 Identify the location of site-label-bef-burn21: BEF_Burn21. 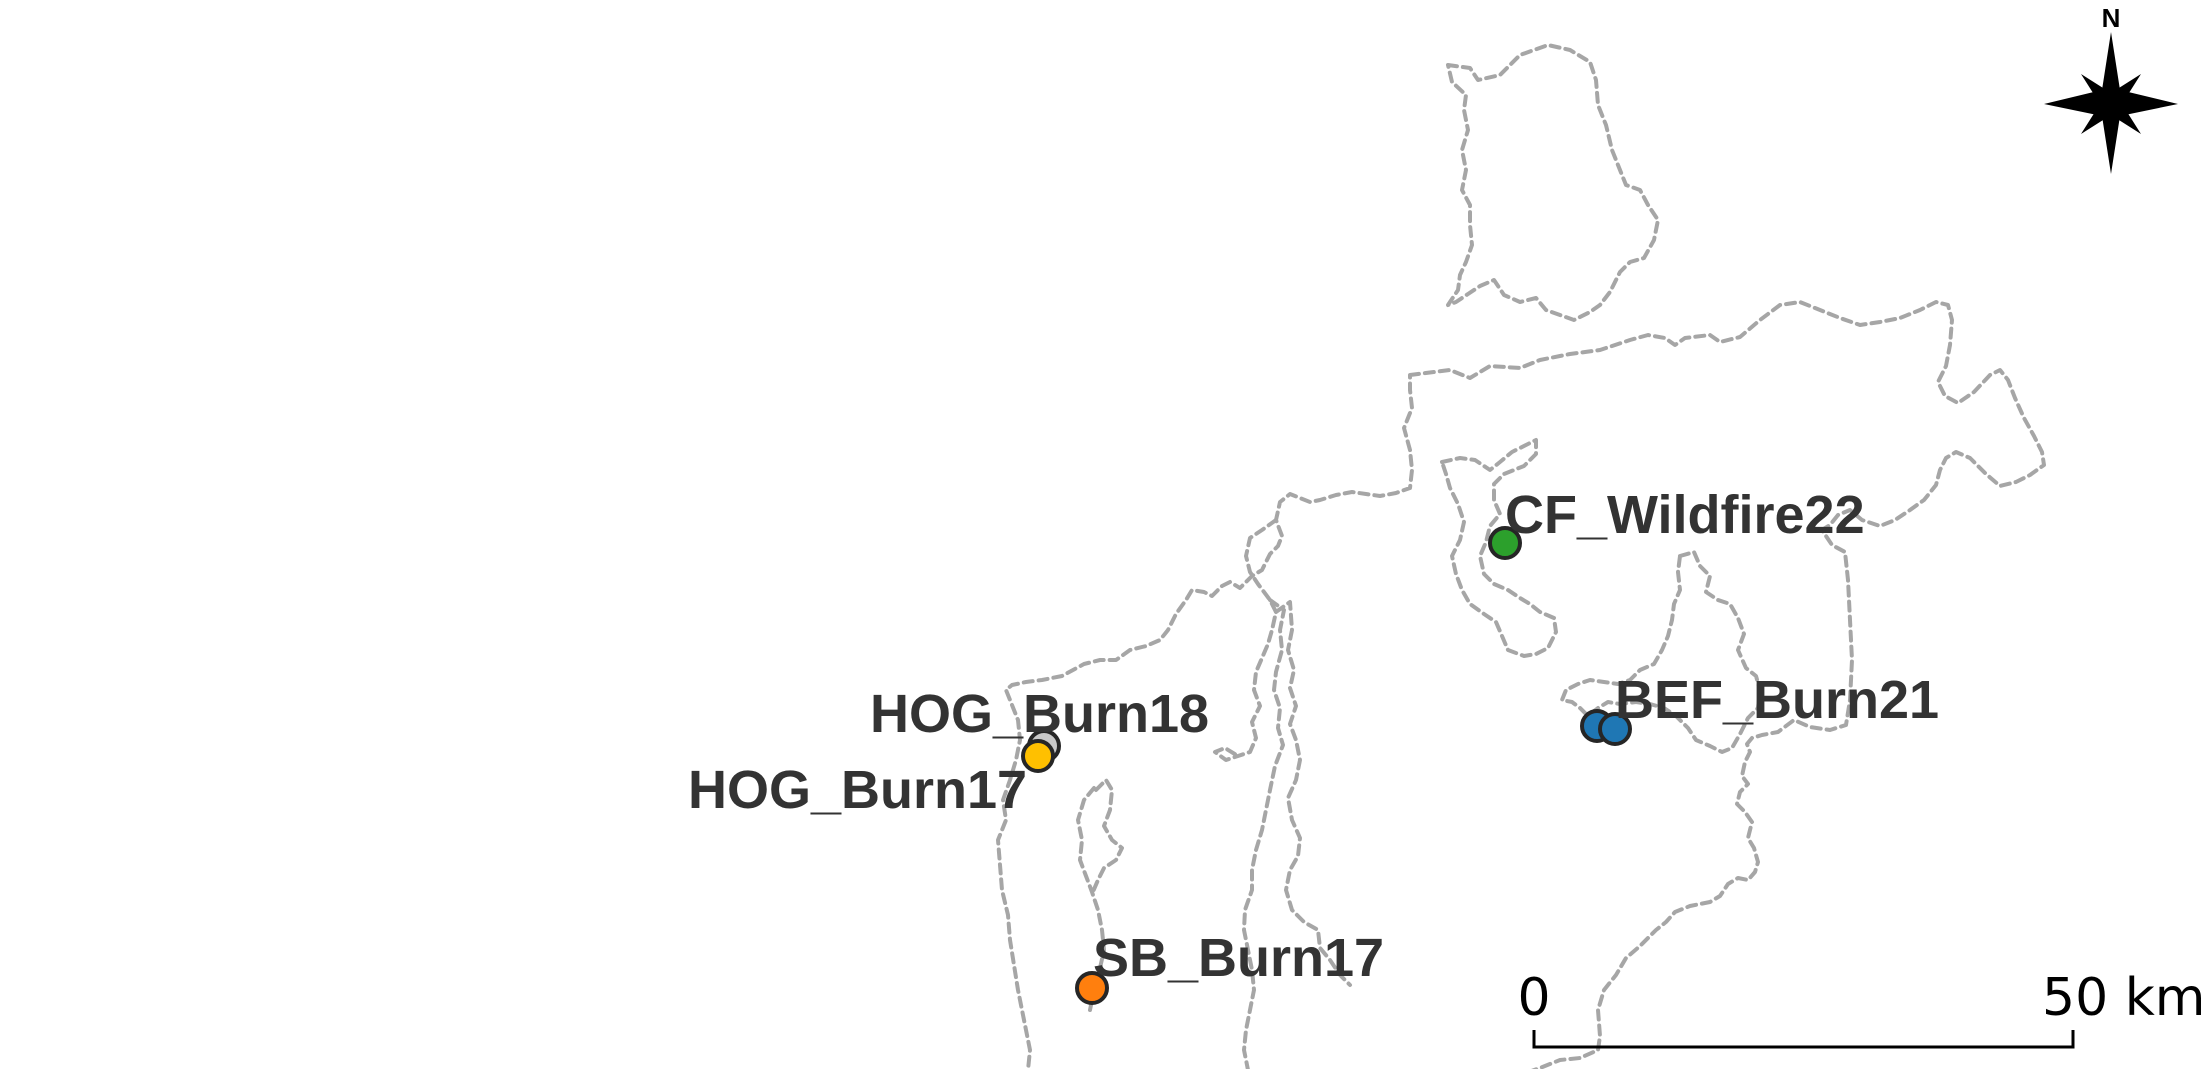
(1777, 700).